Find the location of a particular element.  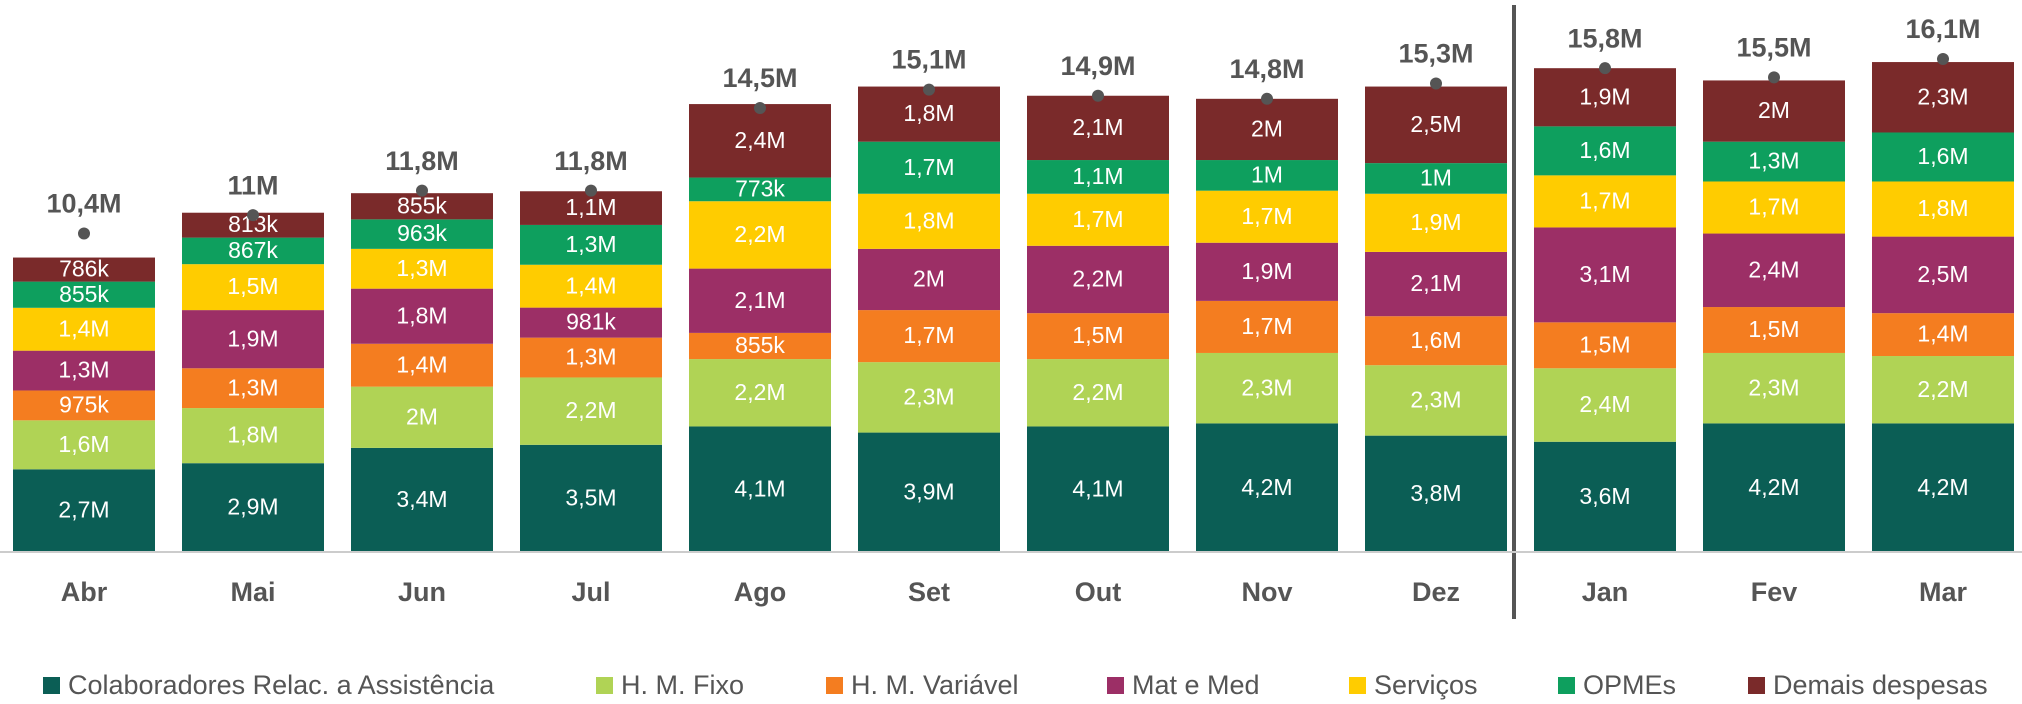

x-tick-label: Jan is located at coordinates (1605, 592).